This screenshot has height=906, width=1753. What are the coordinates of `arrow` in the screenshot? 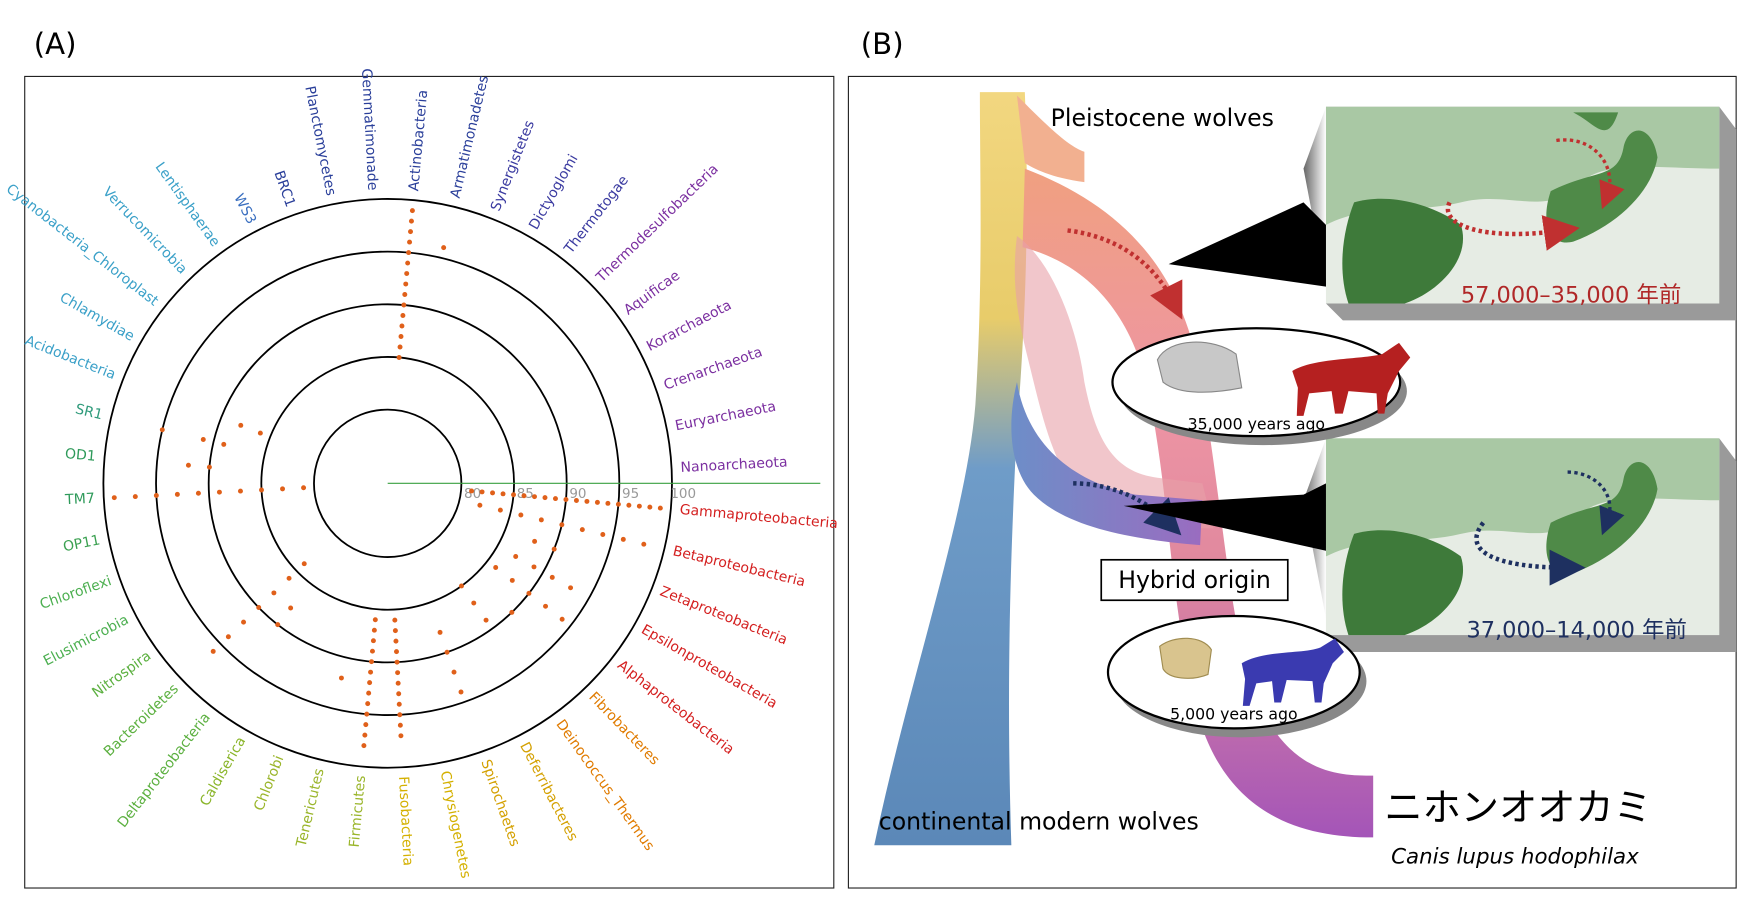 It's located at (1125, 274).